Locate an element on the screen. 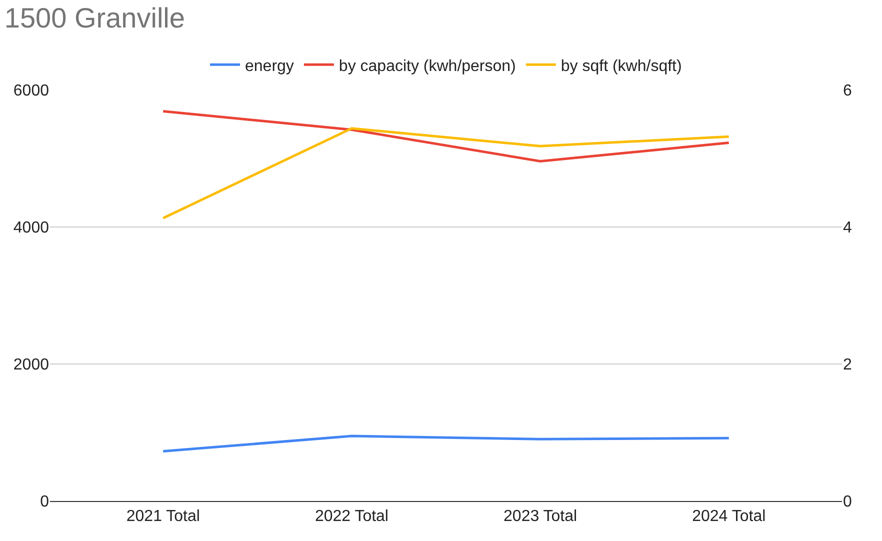  y2-tick-label: 4 is located at coordinates (847, 228).